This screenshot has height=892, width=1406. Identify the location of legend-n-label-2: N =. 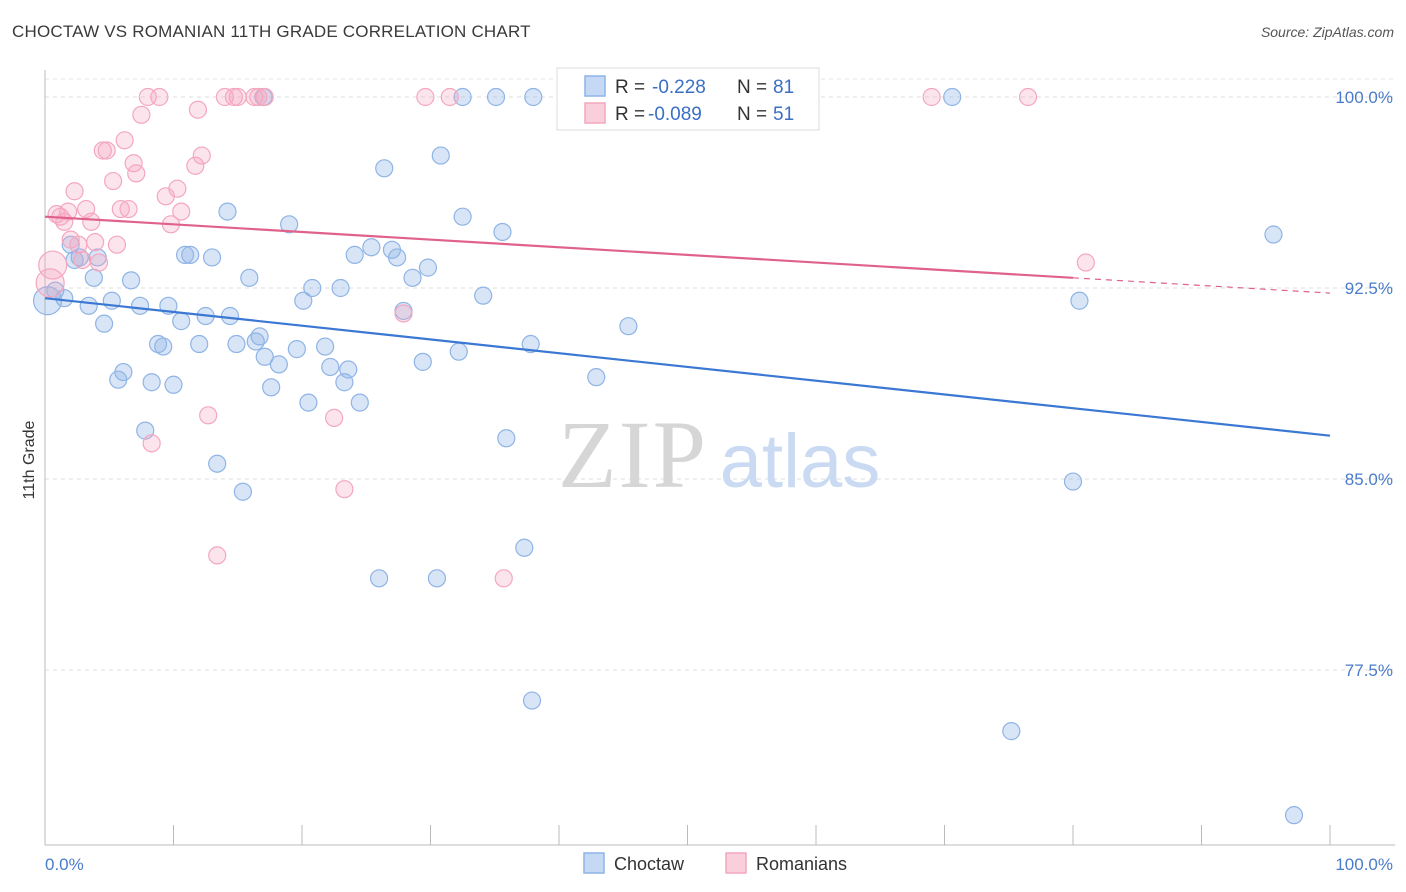
(752, 114).